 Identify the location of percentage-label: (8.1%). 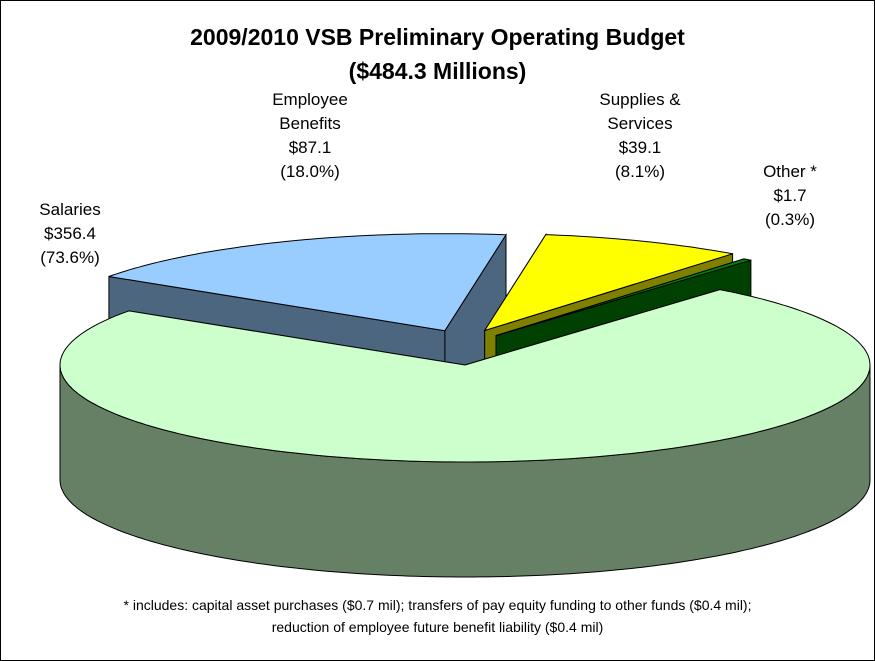
(640, 171).